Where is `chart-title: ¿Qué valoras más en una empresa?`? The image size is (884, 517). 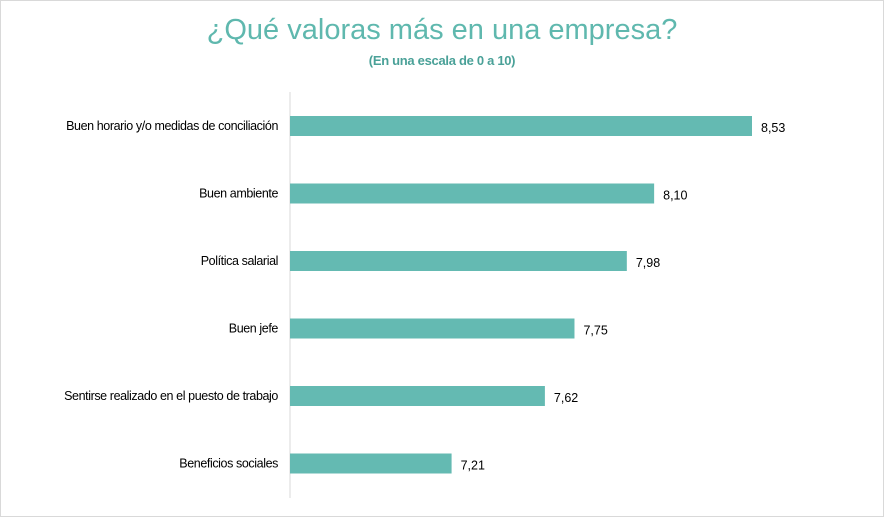
chart-title: ¿Qué valoras más en una empresa? is located at coordinates (442, 30).